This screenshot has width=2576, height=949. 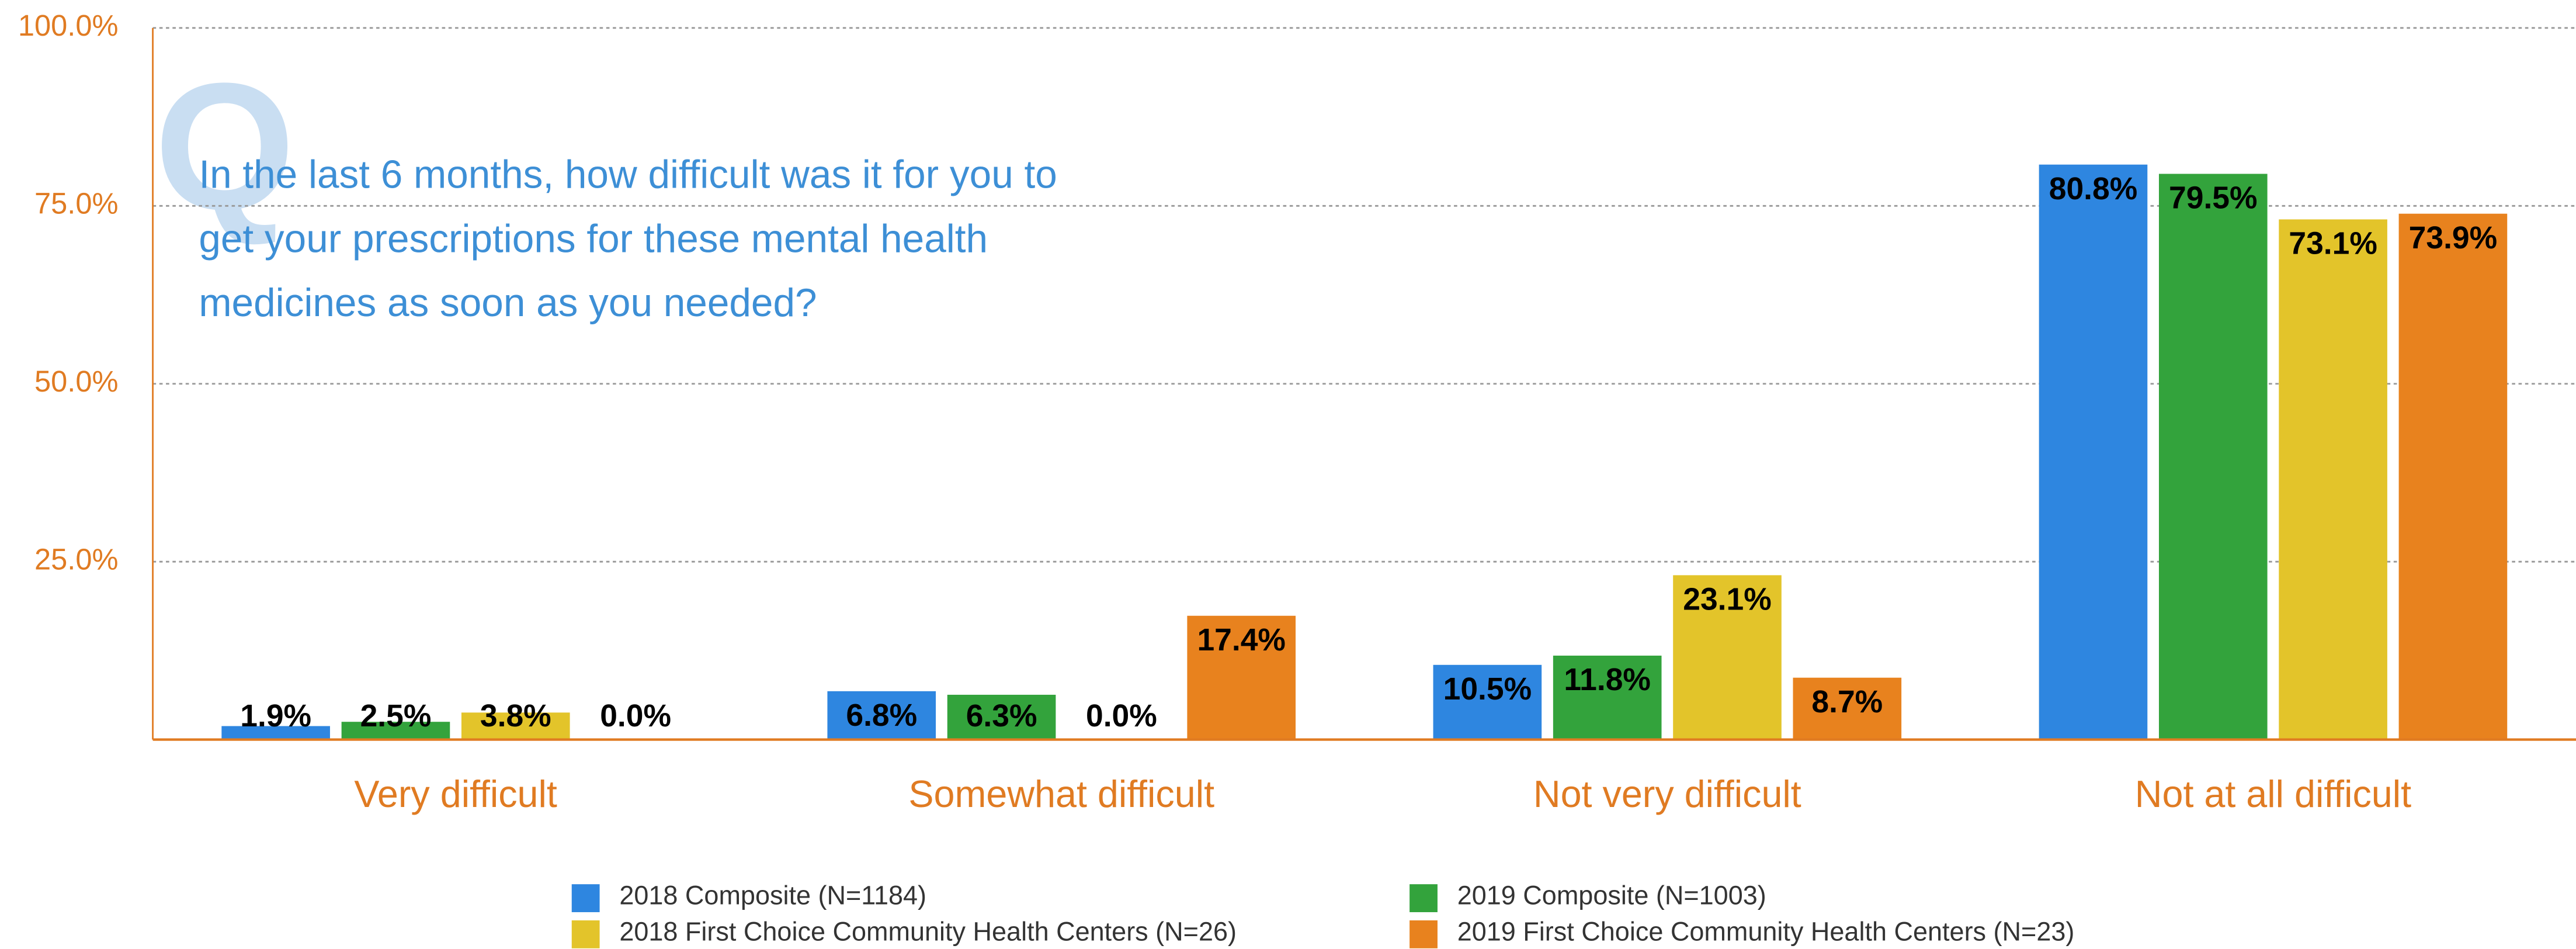 What do you see at coordinates (508, 303) in the screenshot?
I see `question-text: medicines as soon as you needed?` at bounding box center [508, 303].